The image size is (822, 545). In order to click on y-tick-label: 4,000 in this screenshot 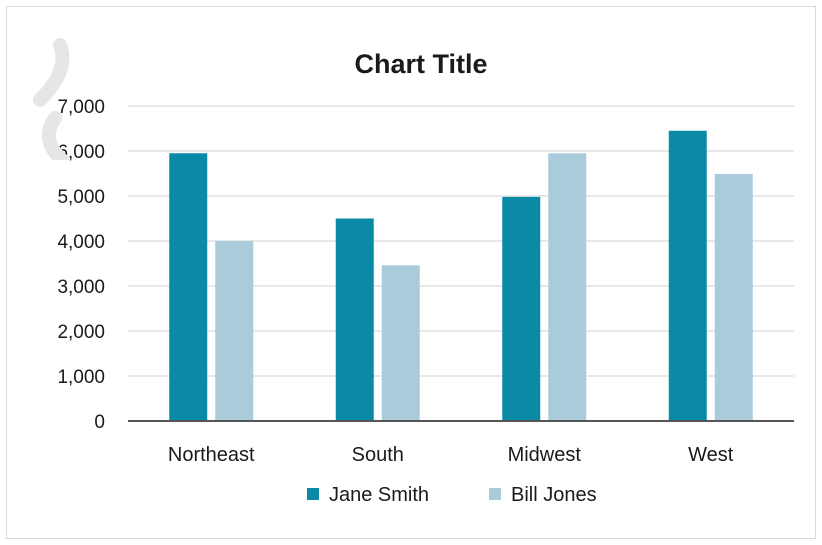, I will do `click(81, 242)`.